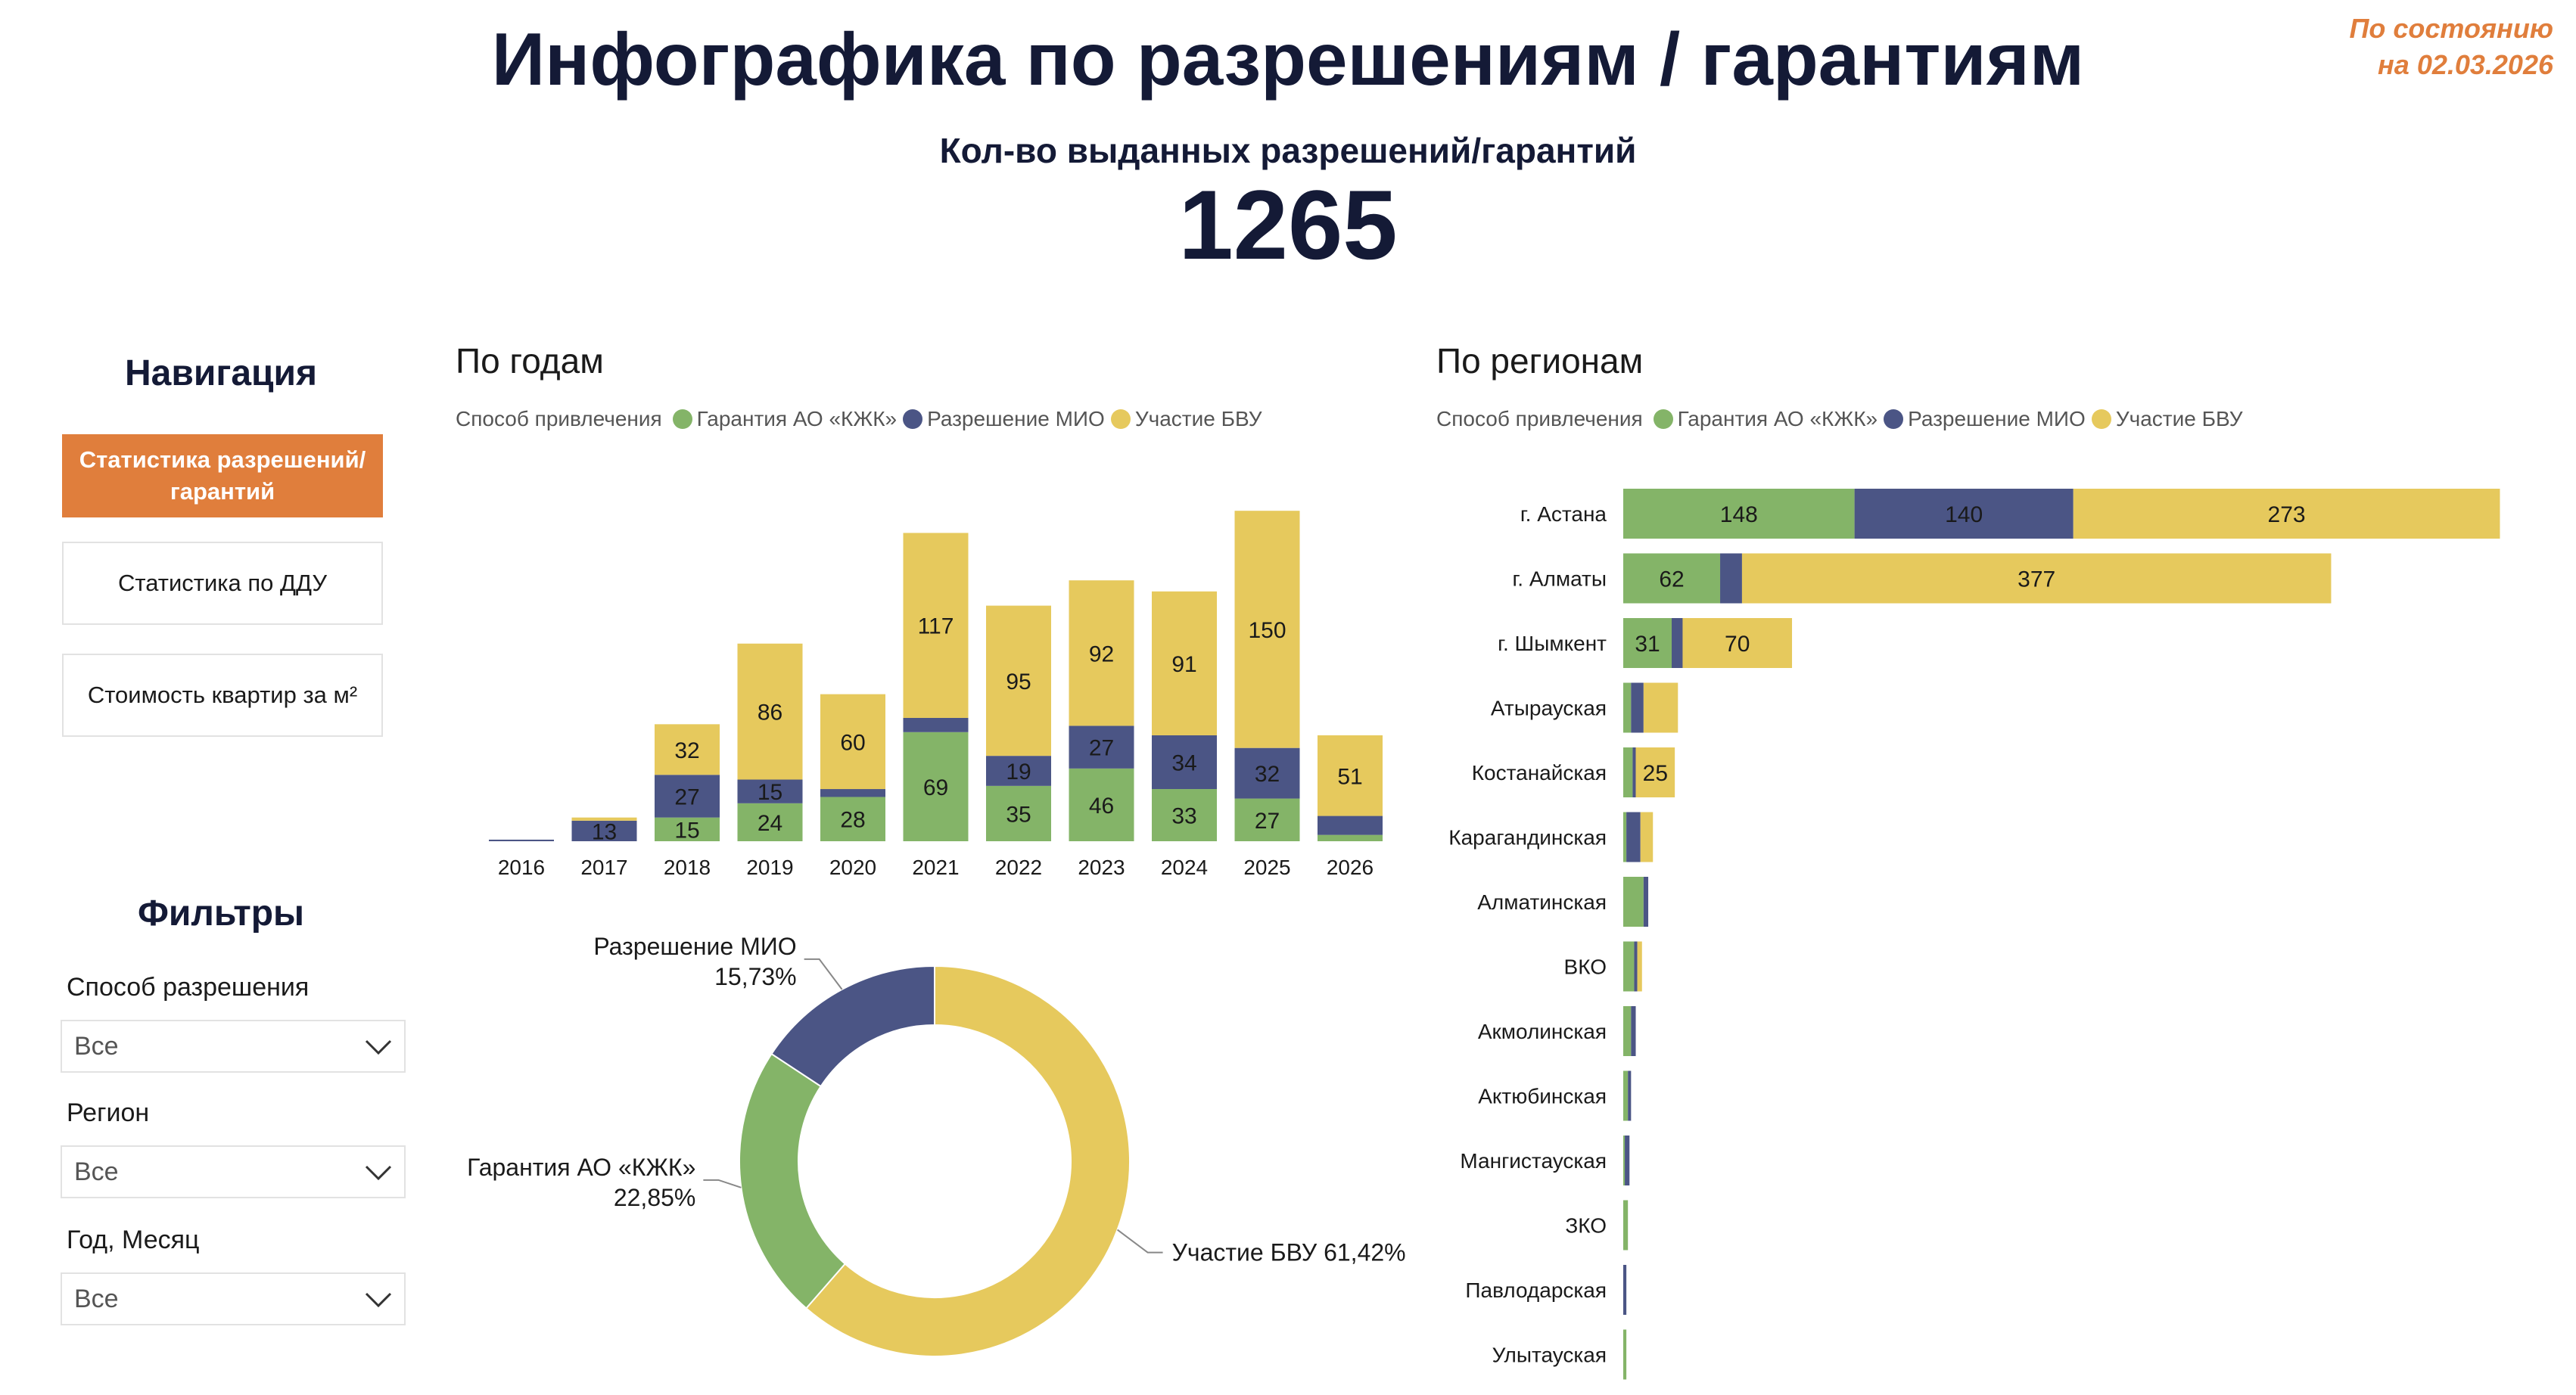 This screenshot has height=1395, width=2576. I want to click on y-tick-label: г. Шымкент, so click(1552, 643).